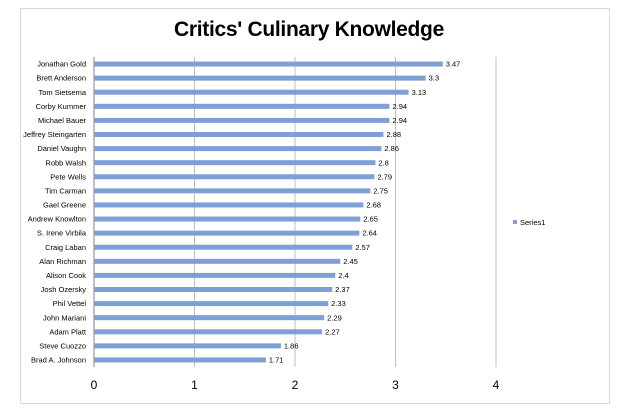  Describe the element at coordinates (54, 134) in the screenshot. I see `category-label: Jeffrey Steingarten` at that location.